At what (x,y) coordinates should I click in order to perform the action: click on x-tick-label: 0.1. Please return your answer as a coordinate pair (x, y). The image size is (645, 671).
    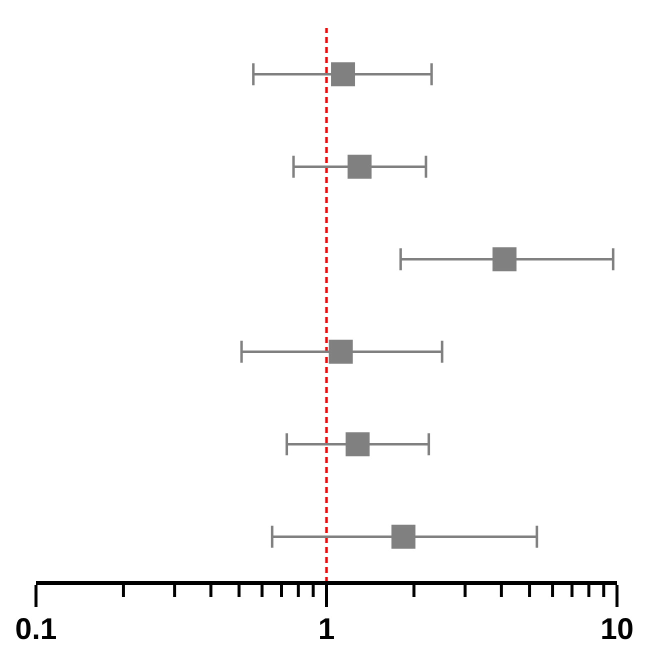
    Looking at the image, I should click on (36, 629).